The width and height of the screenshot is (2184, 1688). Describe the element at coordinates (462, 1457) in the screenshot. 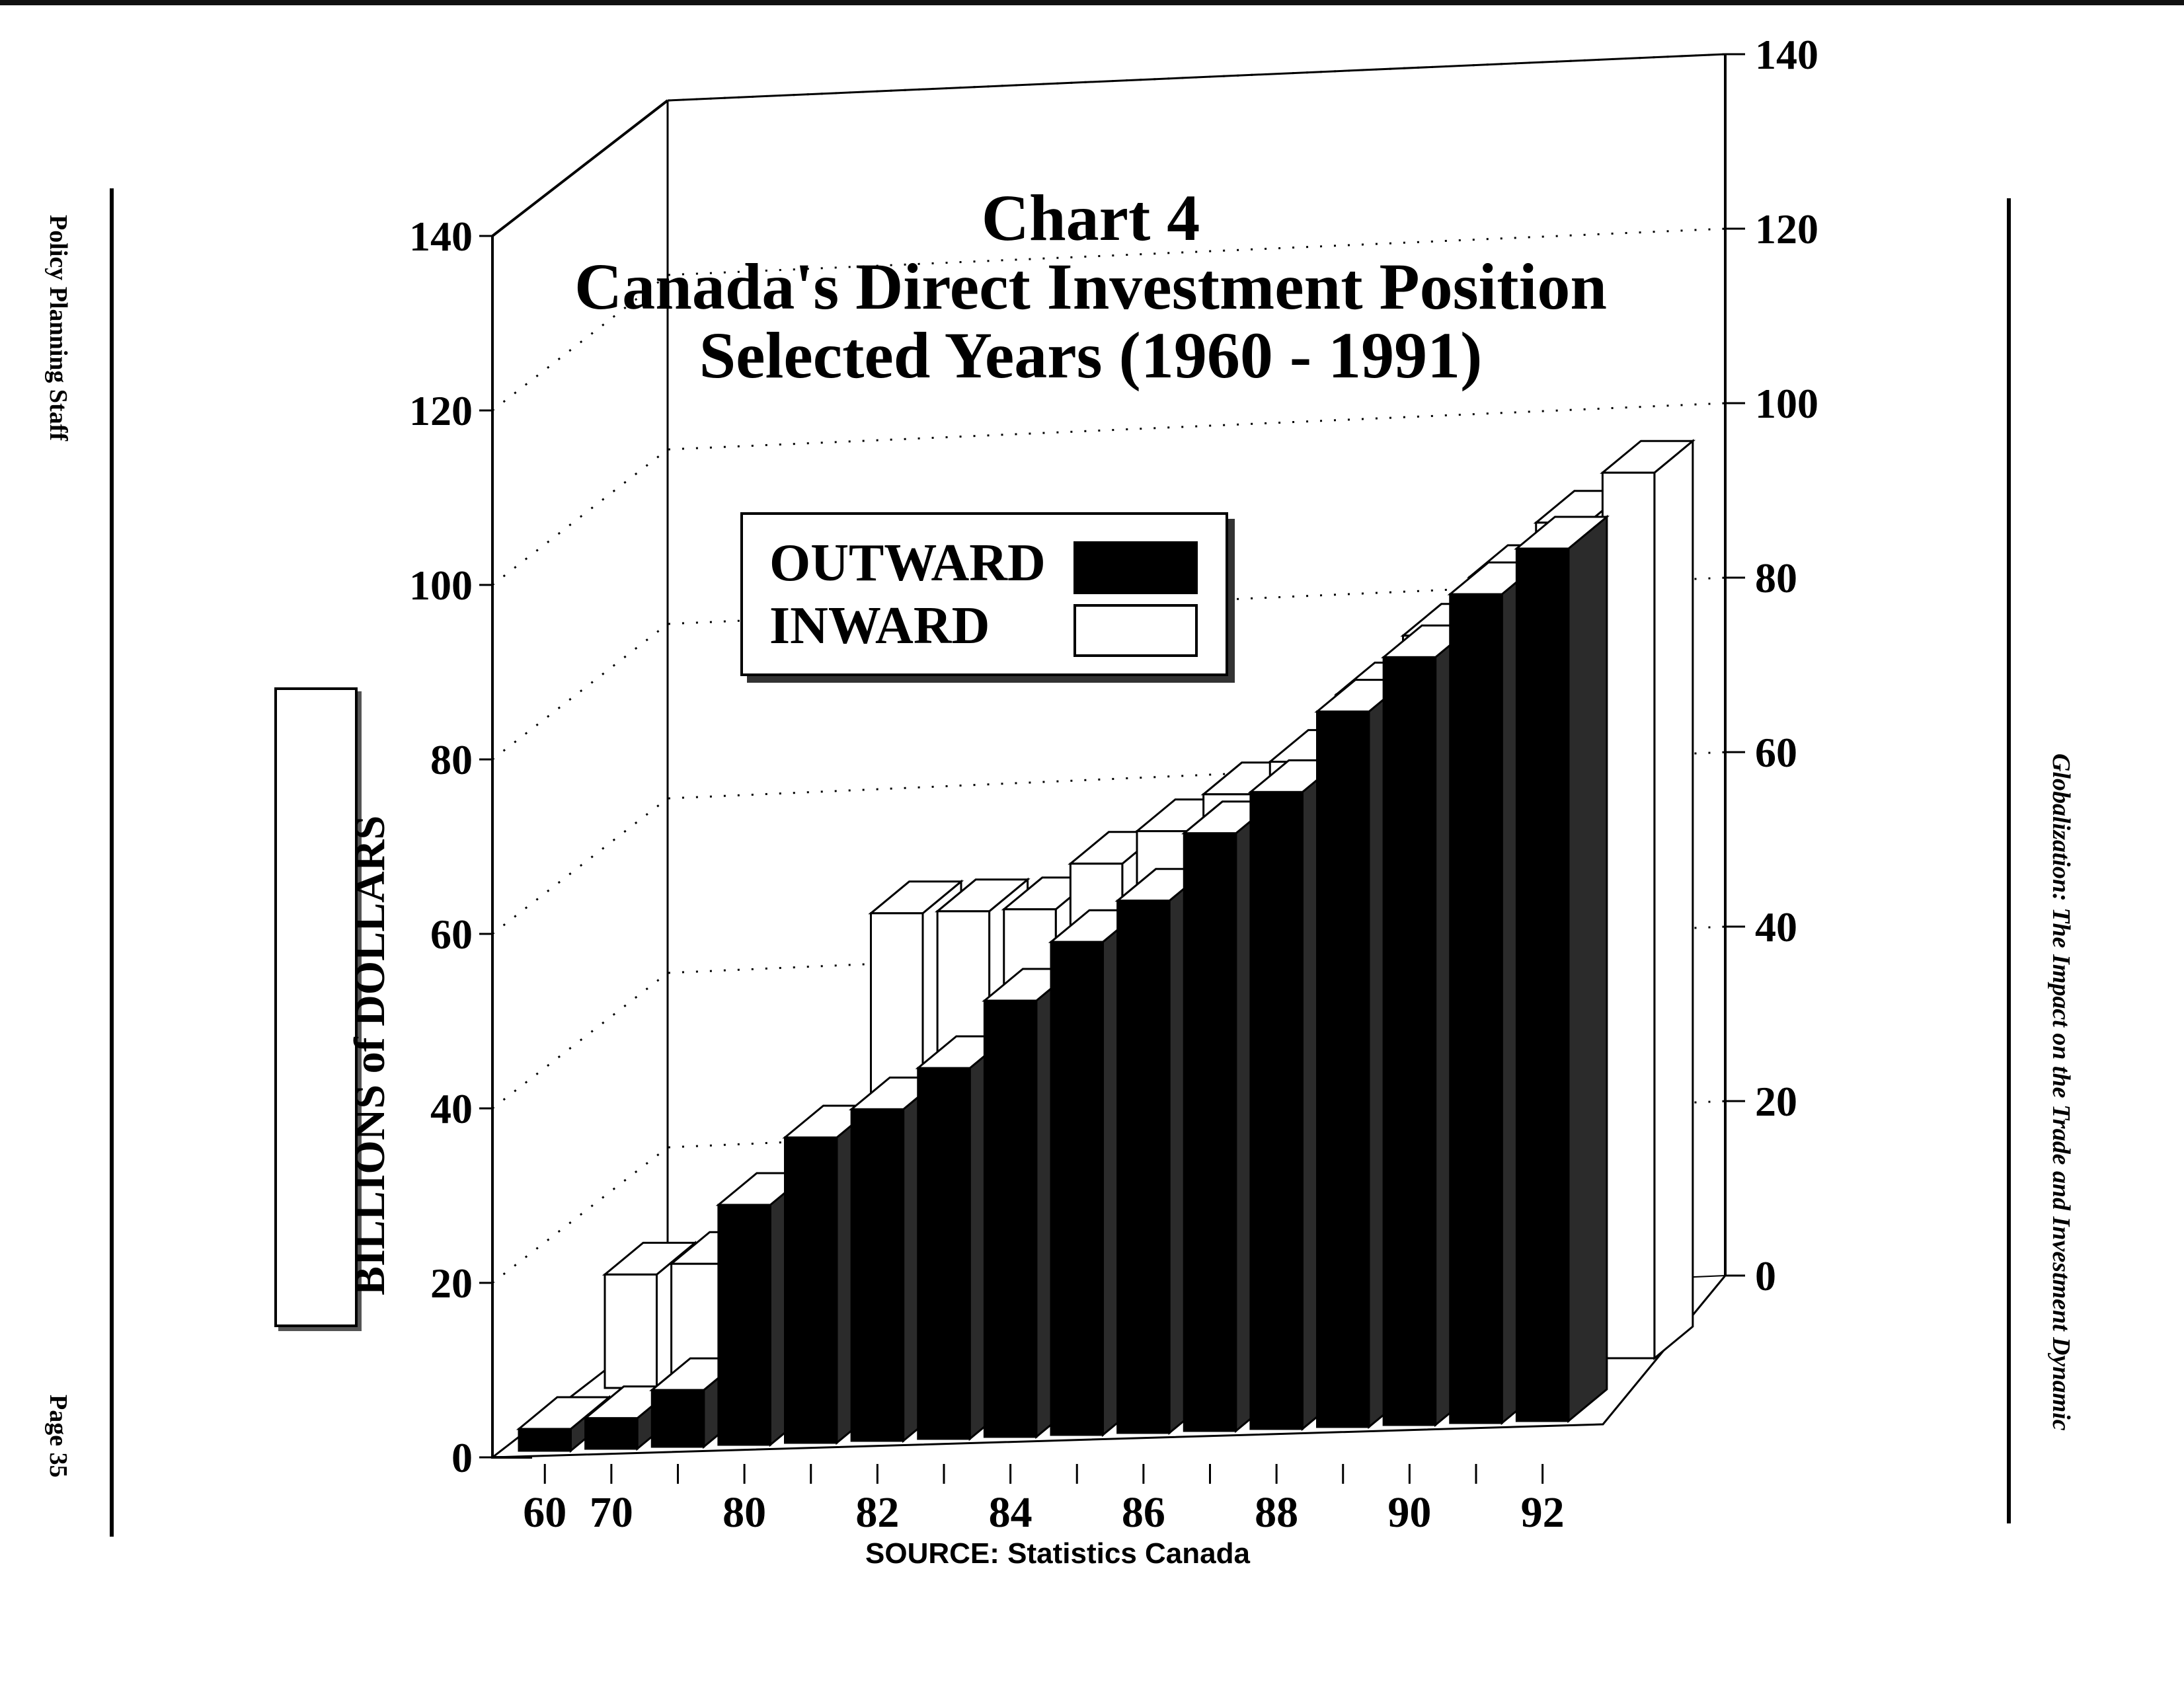

I see `y-tick-label-left: 0` at that location.